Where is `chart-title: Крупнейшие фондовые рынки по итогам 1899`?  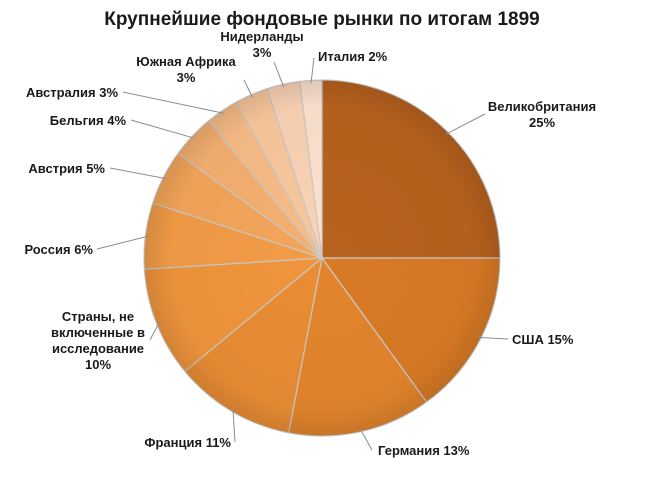 chart-title: Крупнейшие фондовые рынки по итогам 1899 is located at coordinates (322, 19).